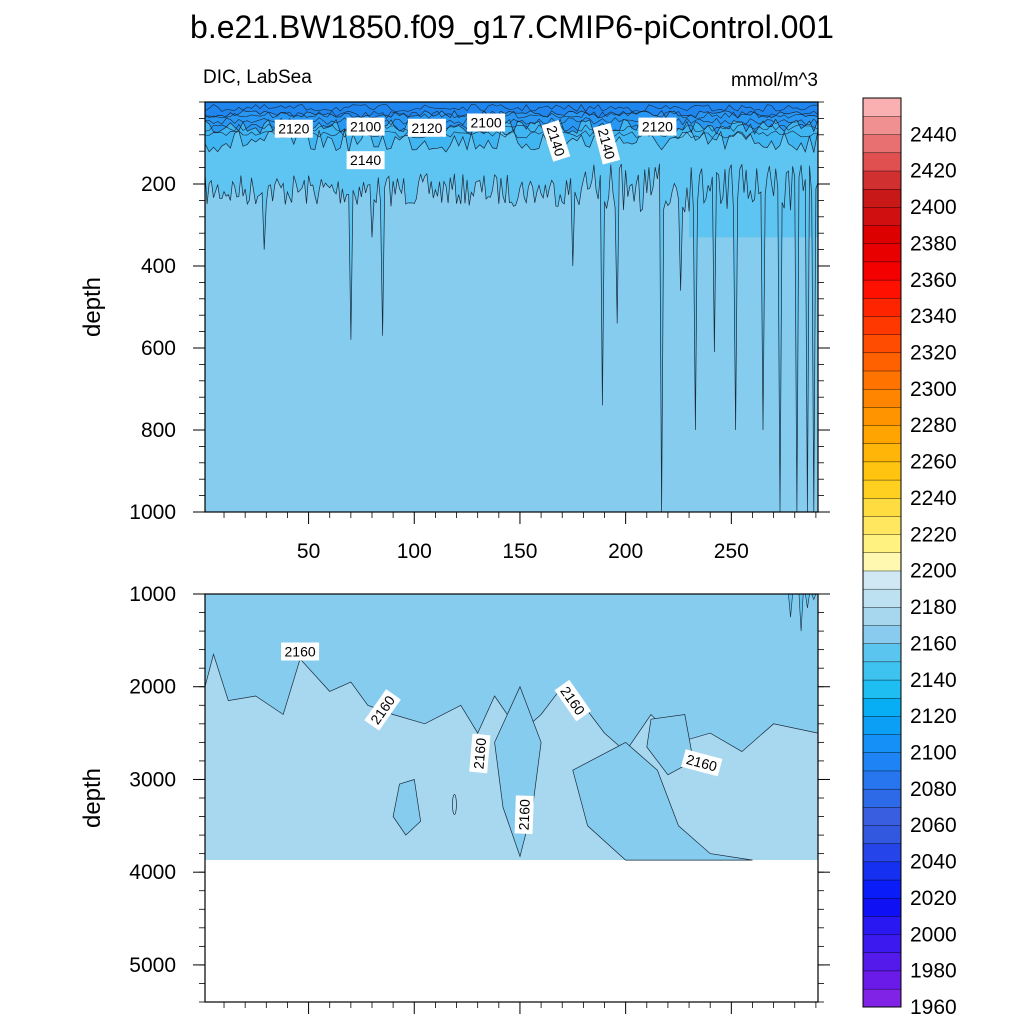 This screenshot has height=1029, width=1024. What do you see at coordinates (933, 171) in the screenshot?
I see `colorbar-label: 2420` at bounding box center [933, 171].